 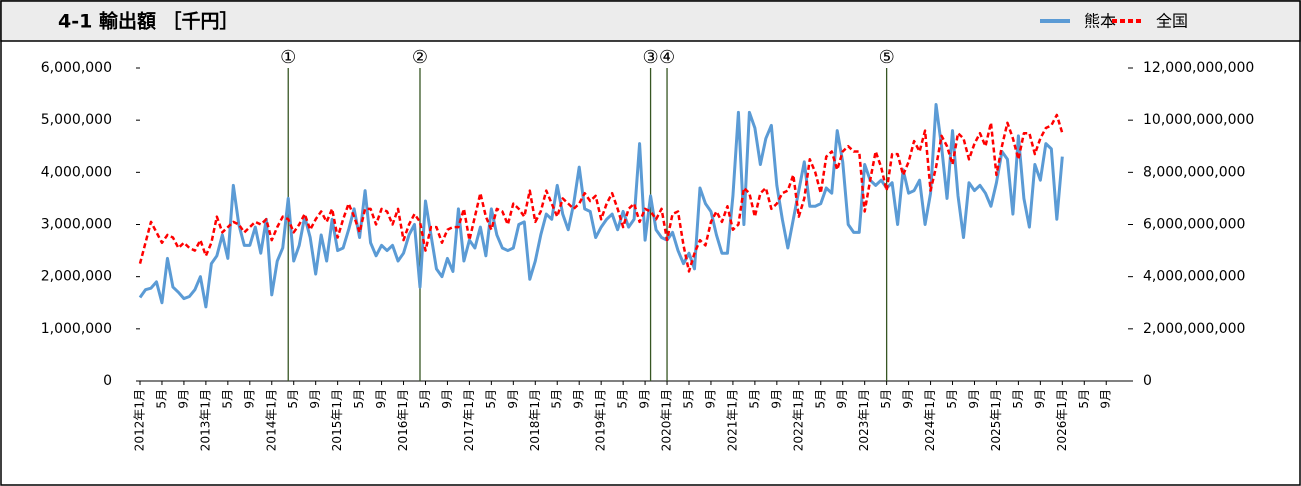 I want to click on y2-tick-label: 4,000,000,000, so click(x=1194, y=277).